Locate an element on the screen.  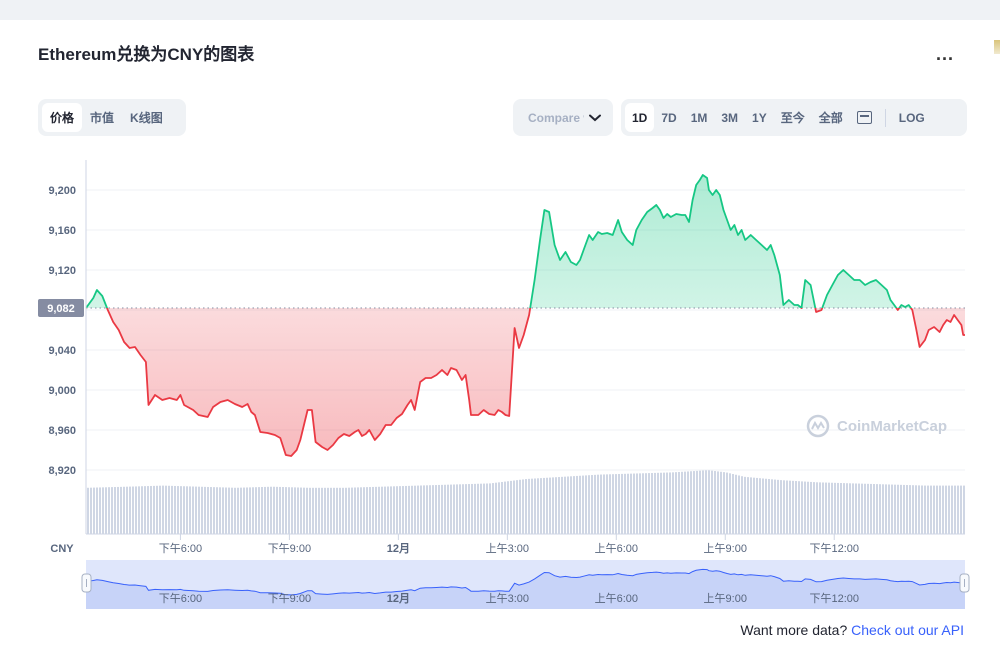
tab-market-cap: 市值 is located at coordinates (102, 118).